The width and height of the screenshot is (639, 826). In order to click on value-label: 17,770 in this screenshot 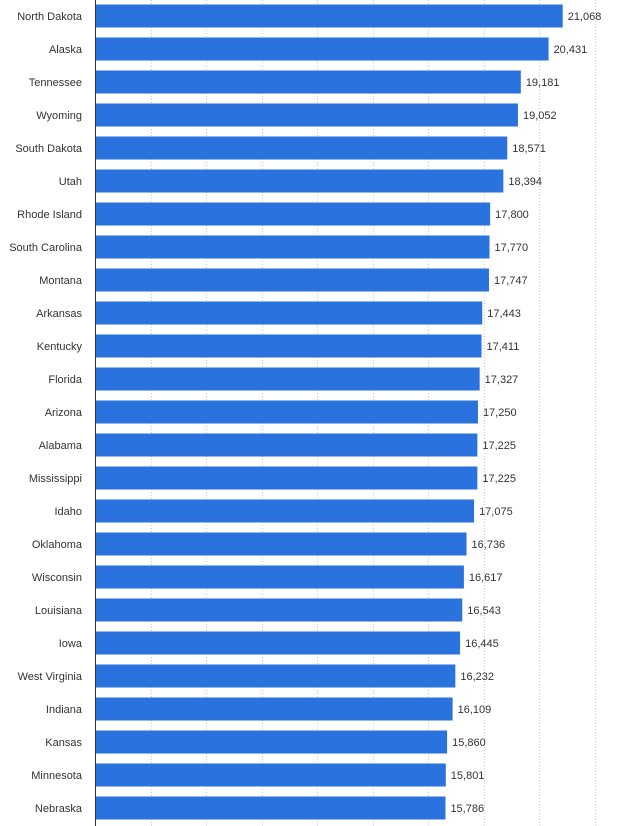, I will do `click(511, 248)`.